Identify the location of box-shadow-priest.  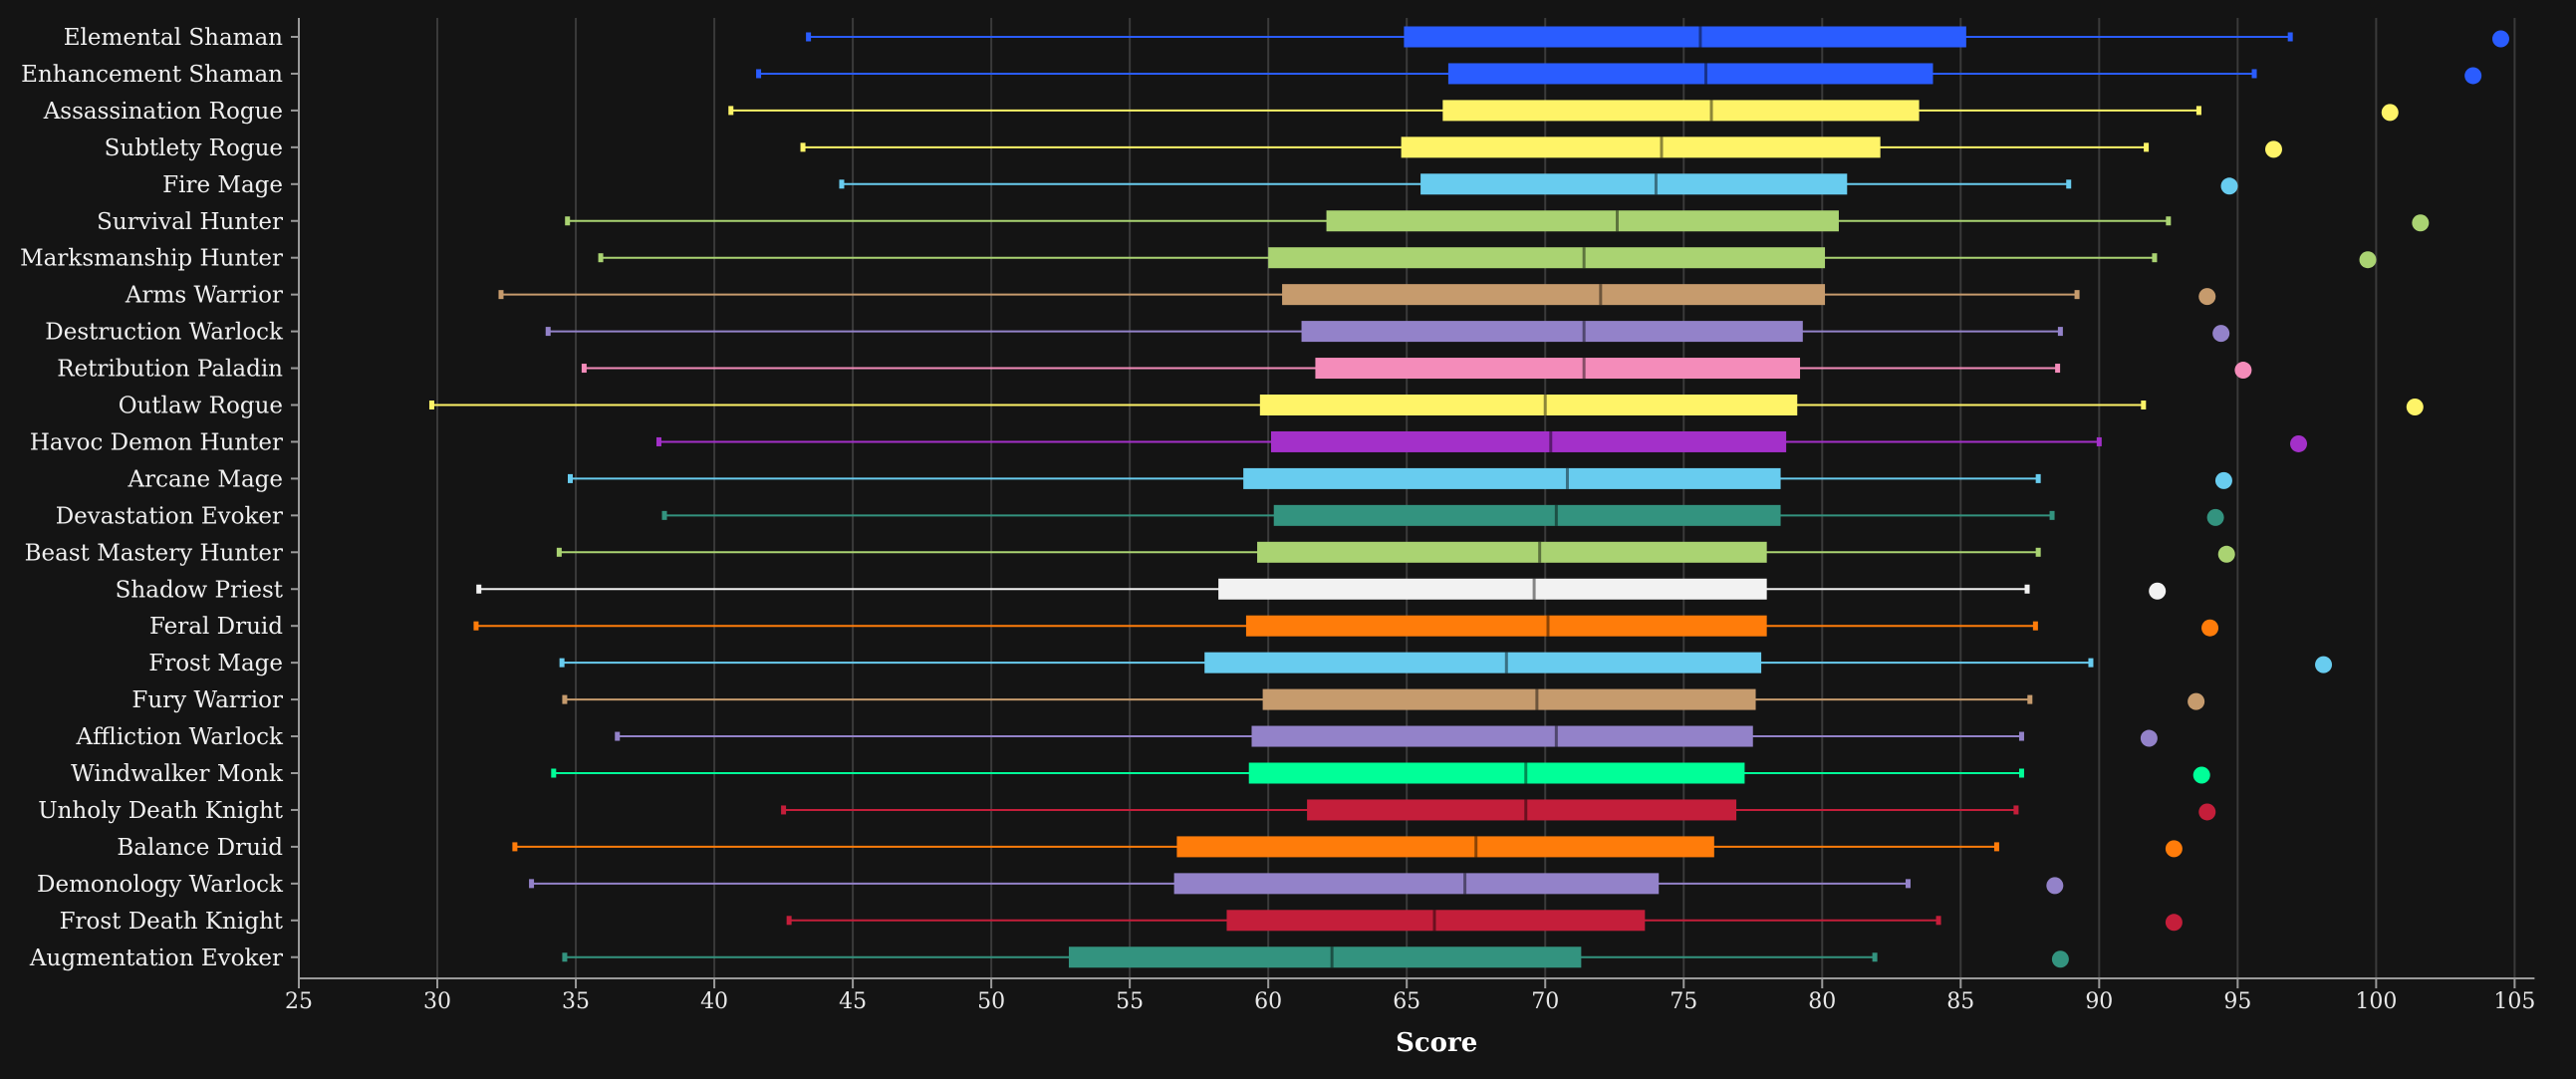
(1321, 589).